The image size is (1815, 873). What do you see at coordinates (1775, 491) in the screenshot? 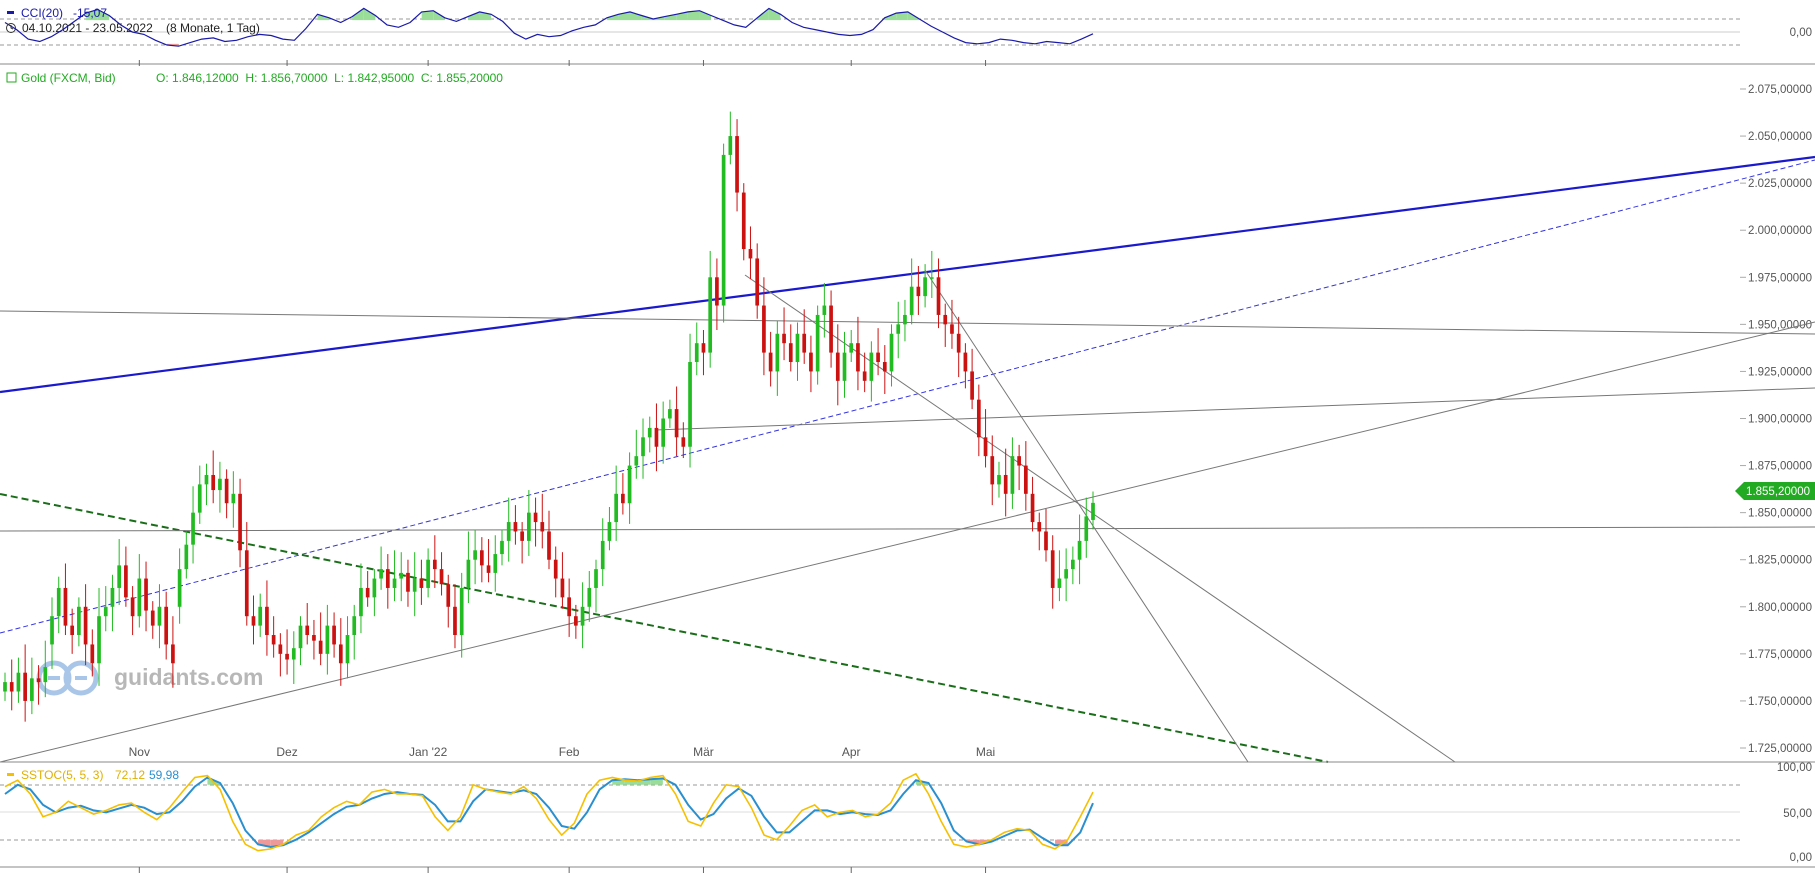
I see `last-price-tag: 1.855,20000` at bounding box center [1775, 491].